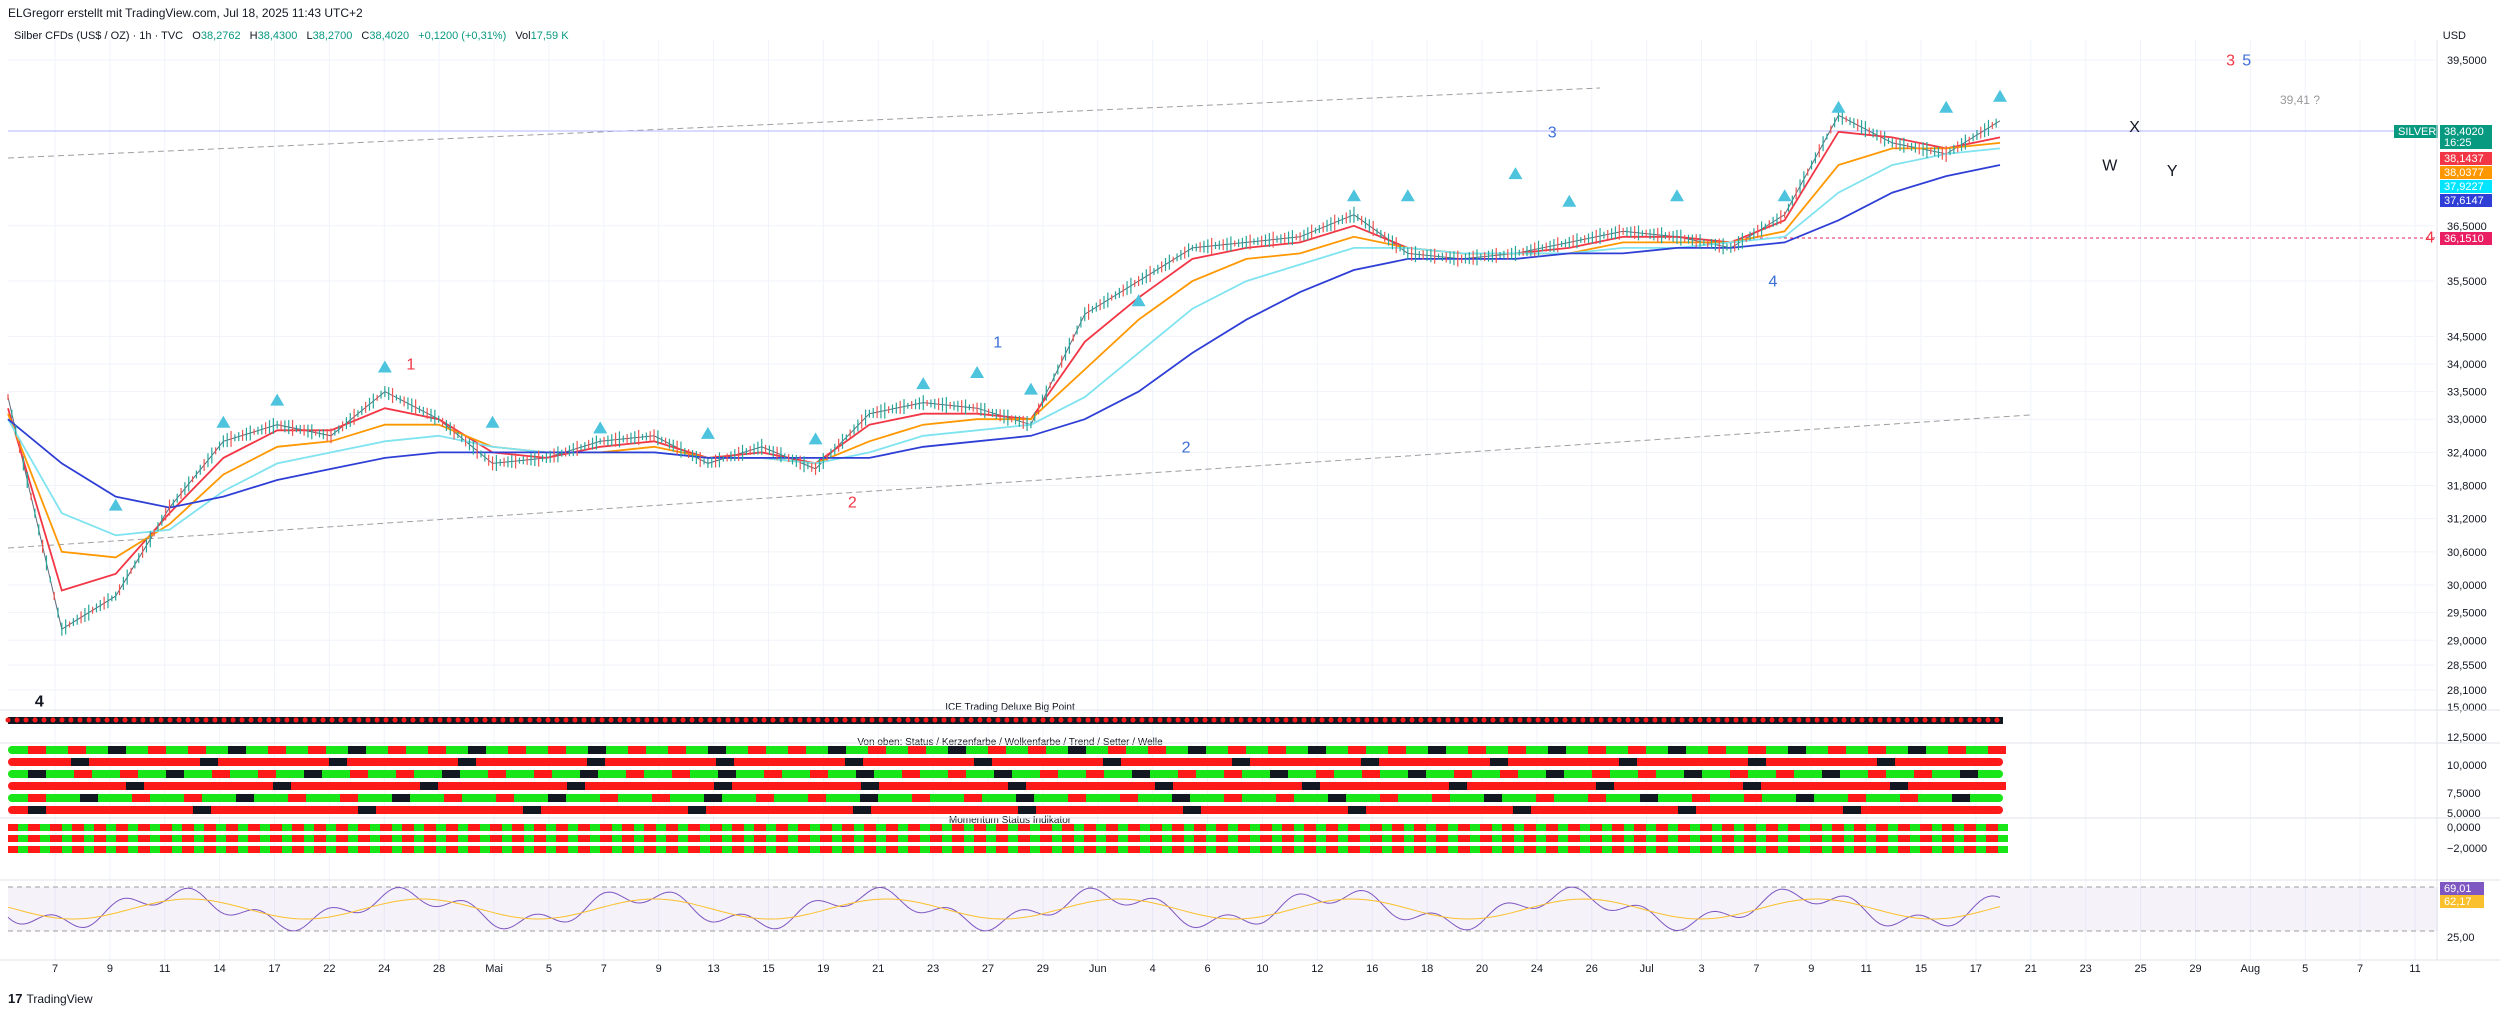 This screenshot has height=1011, width=2500. Describe the element at coordinates (2466, 238) in the screenshot. I see `price-tag-bg` at that location.